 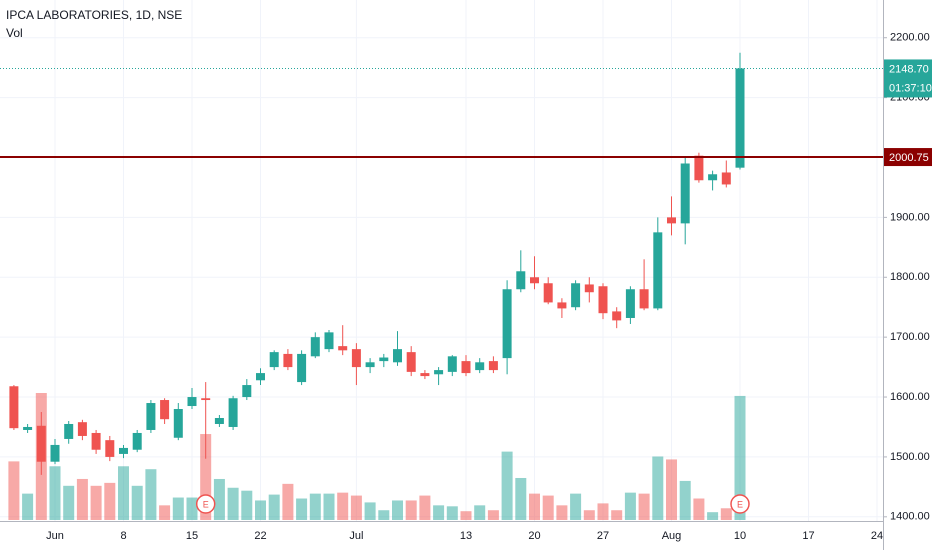 I want to click on chart-title: IPCA LABORATORIES, 1D, NSE, so click(x=94, y=15).